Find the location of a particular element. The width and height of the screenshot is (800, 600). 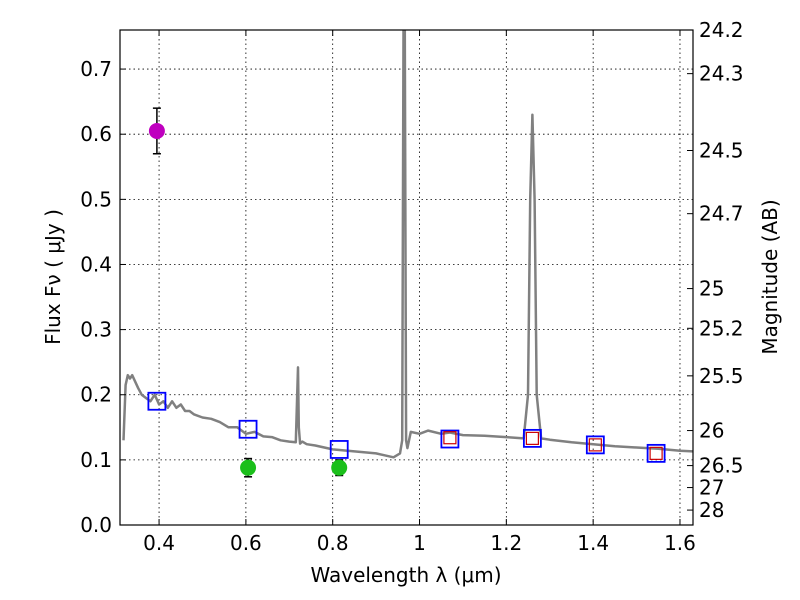

y2-tick-label: 24.3 is located at coordinates (721, 74).